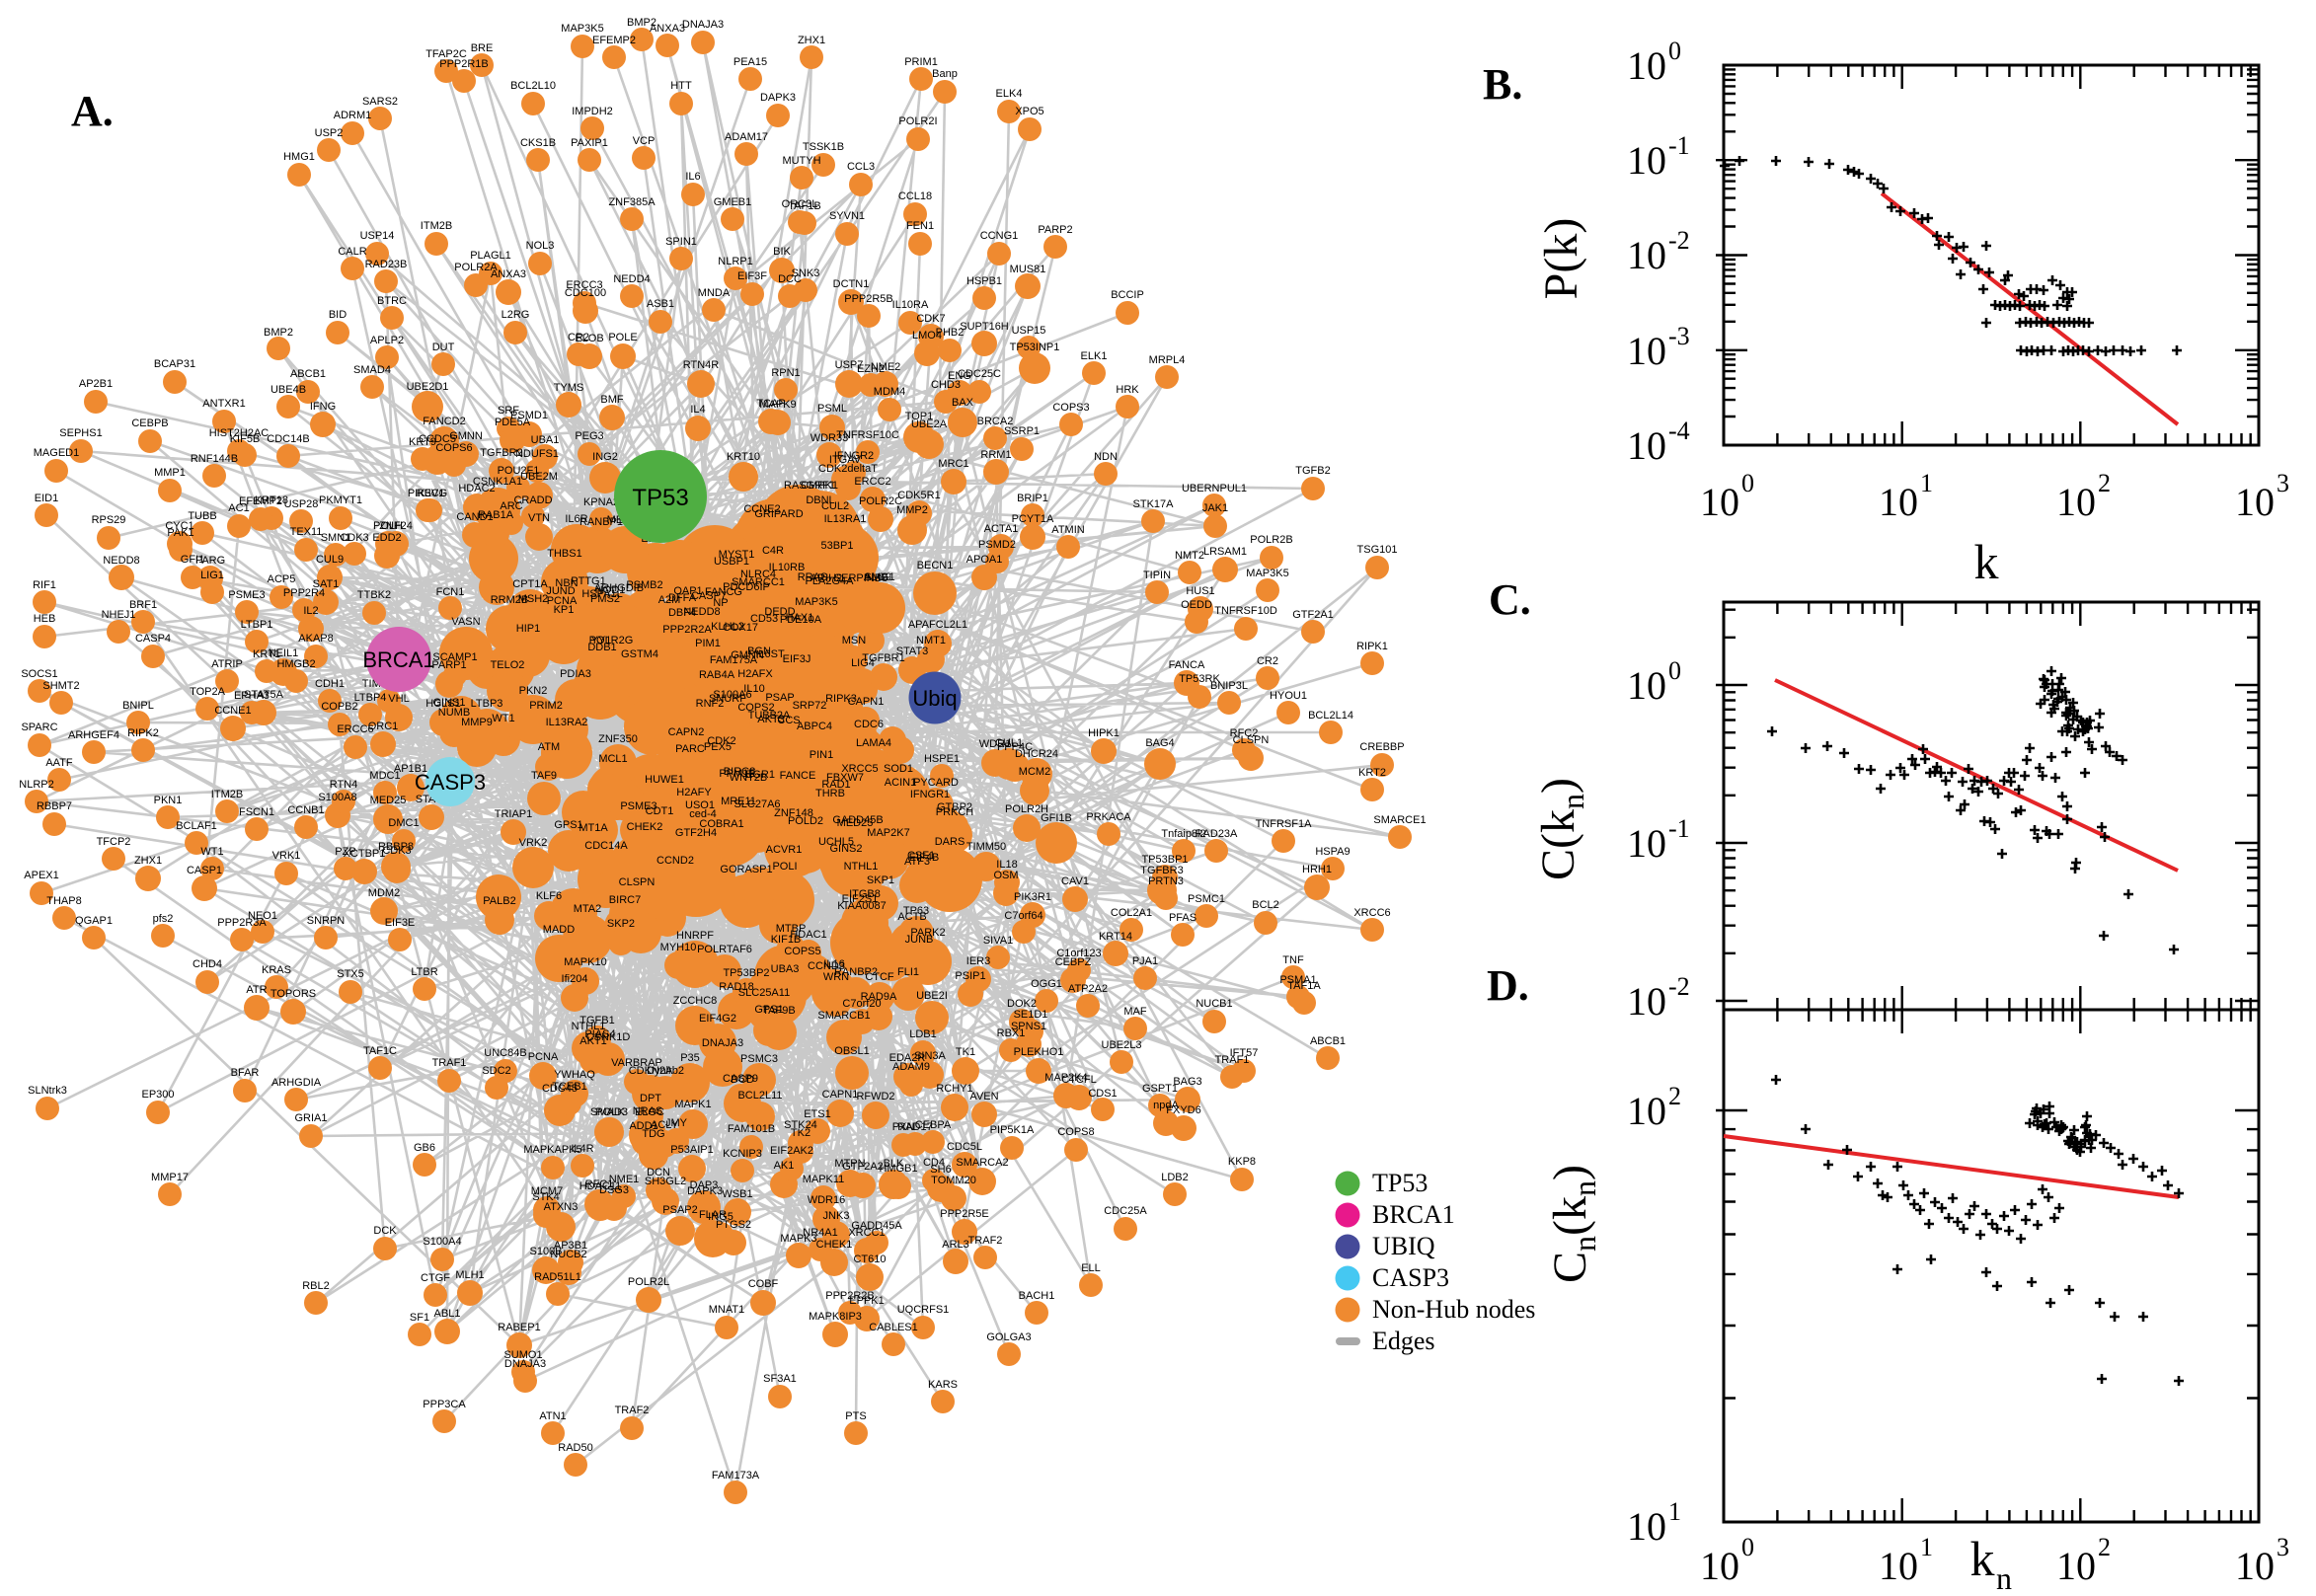  What do you see at coordinates (1189, 556) in the screenshot?
I see `svg-text: NMT2` at bounding box center [1189, 556].